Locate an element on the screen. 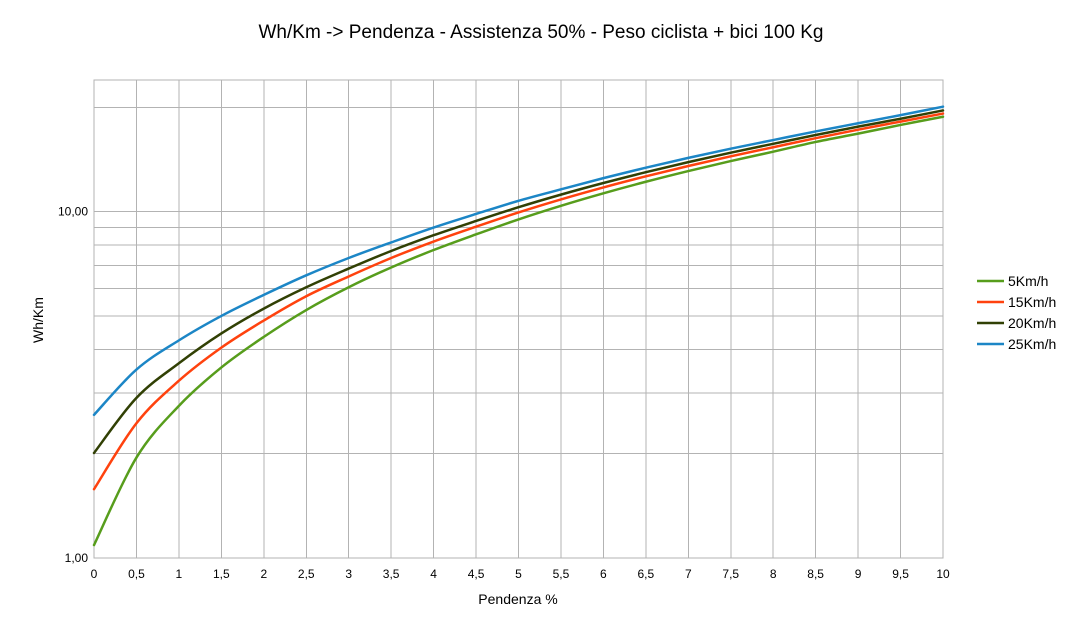 The image size is (1087, 637). x-tick-label: 9 is located at coordinates (858, 574).